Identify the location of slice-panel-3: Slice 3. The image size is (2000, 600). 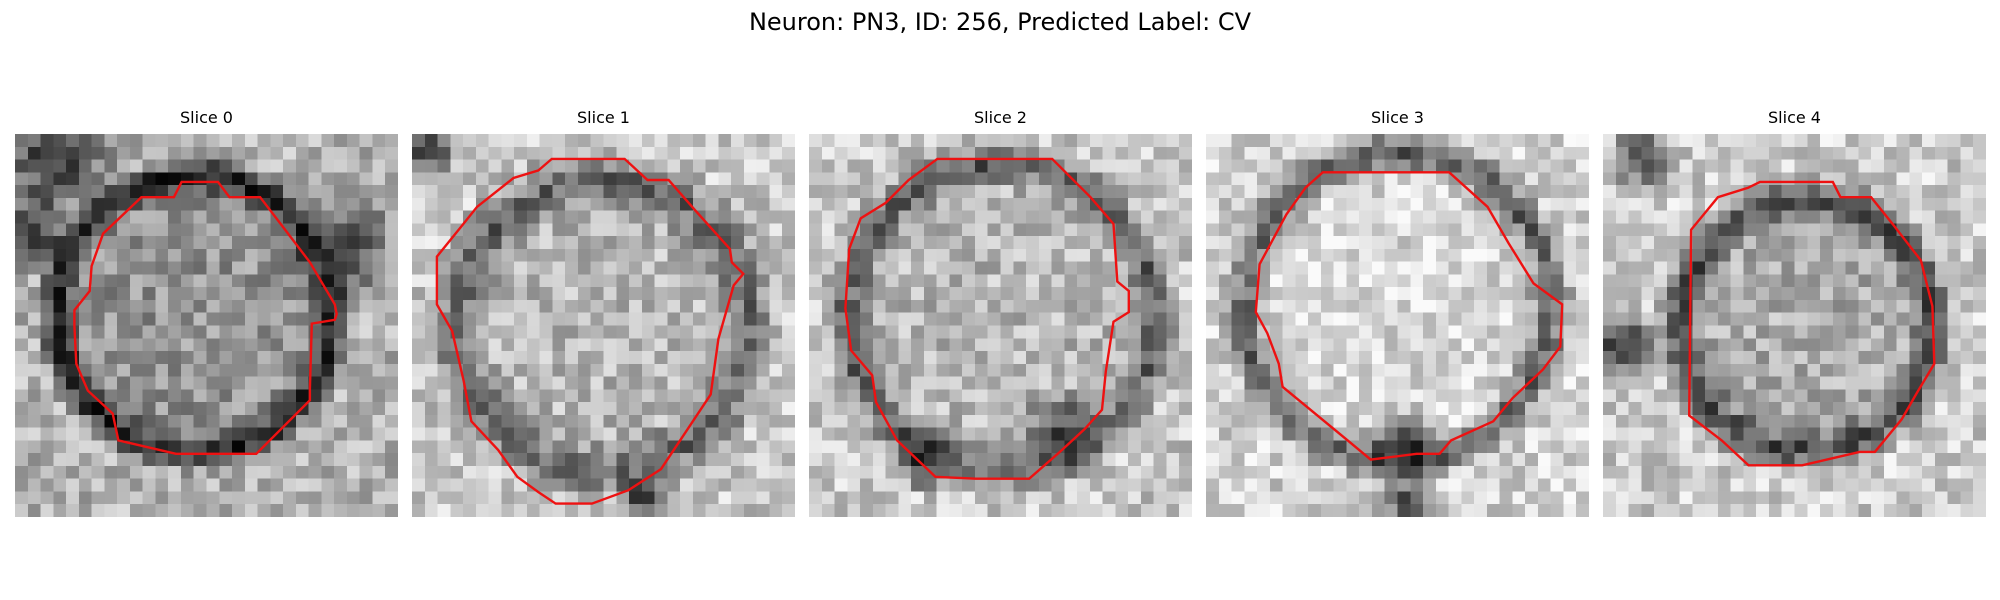
(1397, 312).